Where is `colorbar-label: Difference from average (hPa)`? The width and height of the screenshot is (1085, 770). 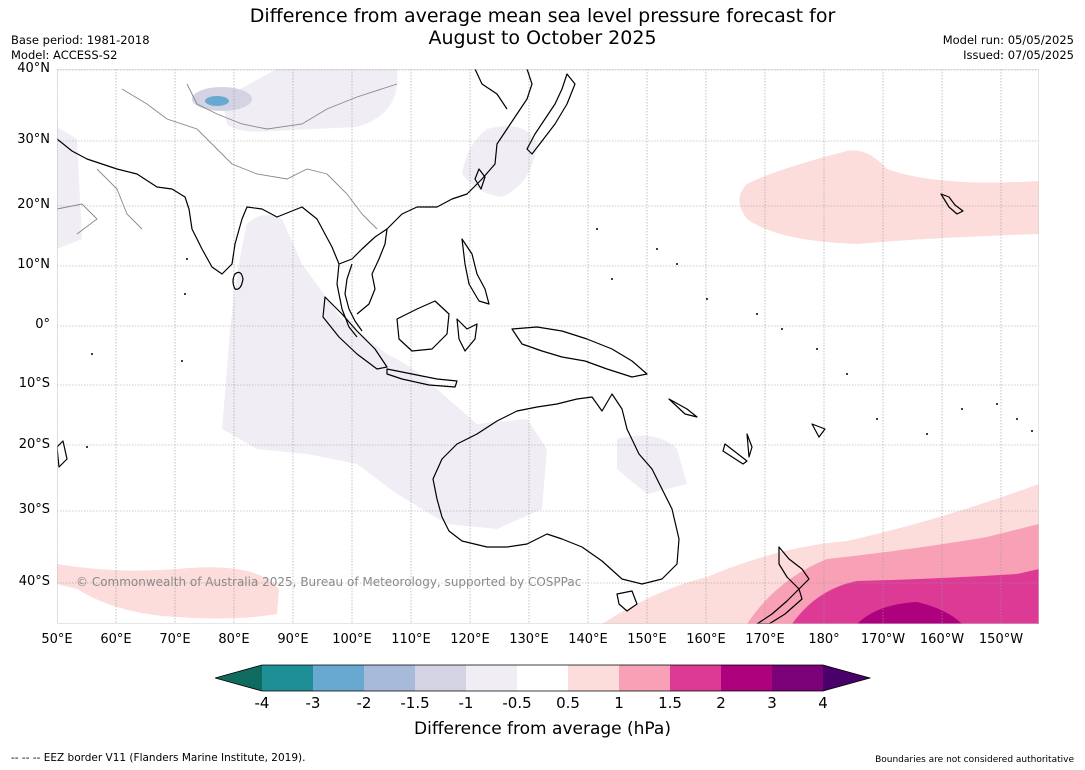
colorbar-label: Difference from average (hPa) is located at coordinates (542, 729).